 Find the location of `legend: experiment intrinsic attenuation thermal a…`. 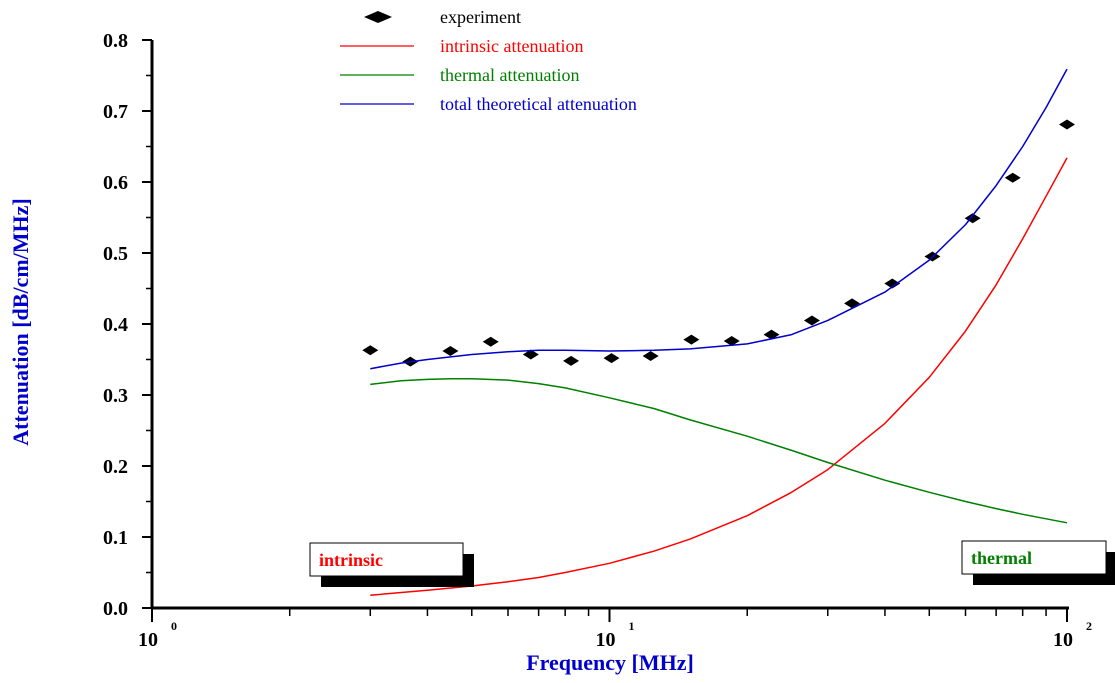

legend: experiment intrinsic attenuation thermal a… is located at coordinates (488, 60).